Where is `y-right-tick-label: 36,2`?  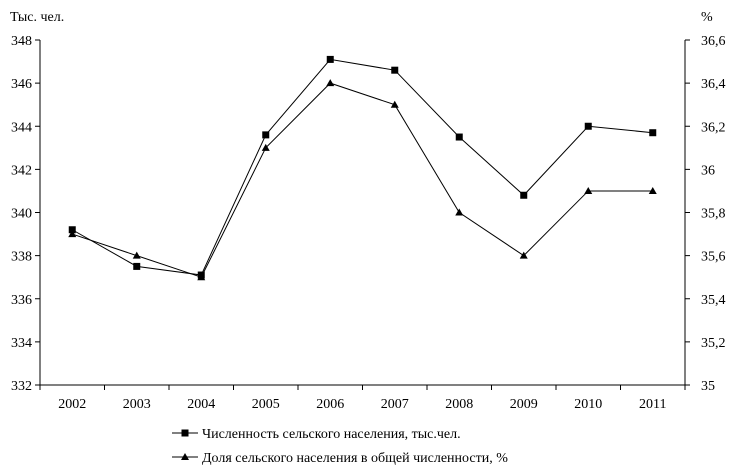 y-right-tick-label: 36,2 is located at coordinates (713, 127).